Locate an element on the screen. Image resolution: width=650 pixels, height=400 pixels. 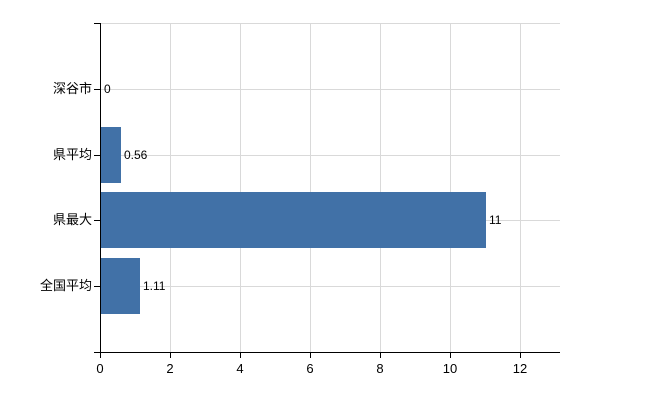
value-label: 11 is located at coordinates (495, 220).